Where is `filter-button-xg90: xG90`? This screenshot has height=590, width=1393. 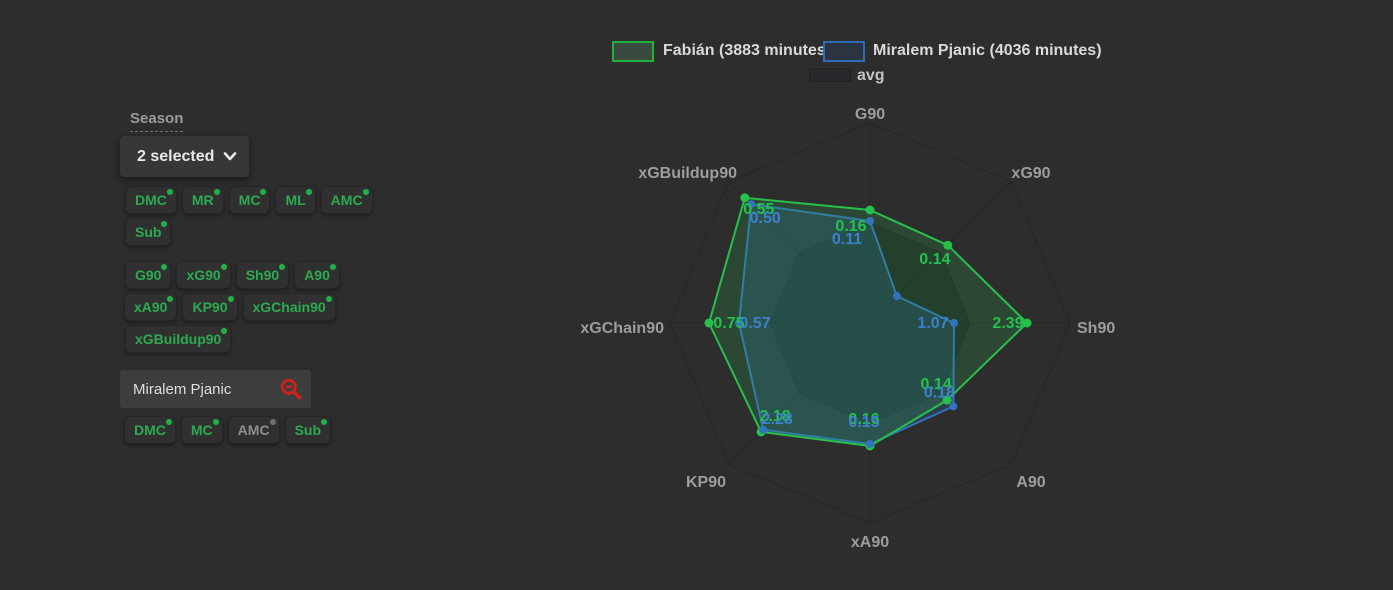
filter-button-xg90: xG90 is located at coordinates (203, 275).